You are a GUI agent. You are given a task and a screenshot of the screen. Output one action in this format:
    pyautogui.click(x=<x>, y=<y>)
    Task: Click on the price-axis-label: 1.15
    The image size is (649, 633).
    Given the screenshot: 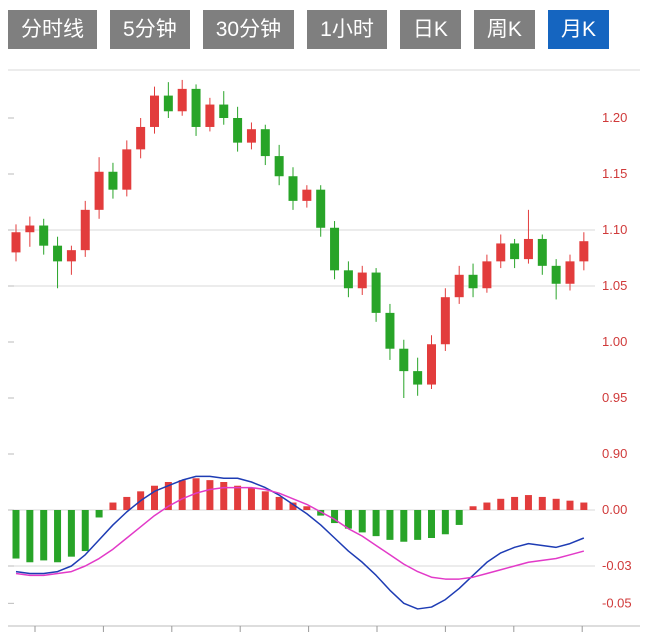 What is the action you would take?
    pyautogui.click(x=614, y=173)
    